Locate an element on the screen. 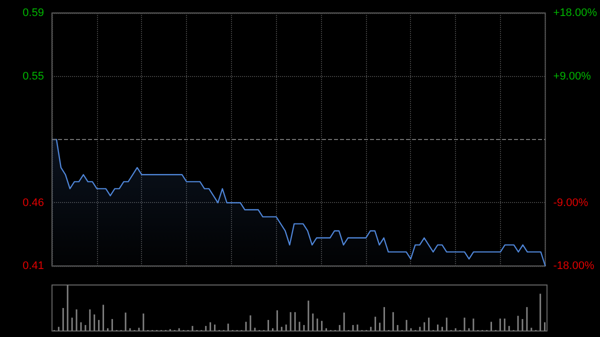 The height and width of the screenshot is (337, 600). y-tick-label: 0.46 is located at coordinates (33, 202).